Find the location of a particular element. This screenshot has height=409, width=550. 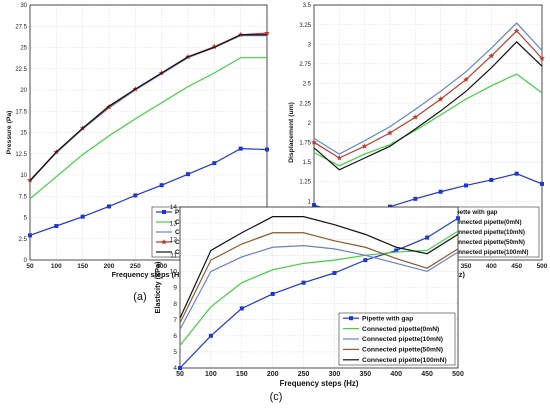

y-tick-label-a-2: 5 is located at coordinates (26, 219).